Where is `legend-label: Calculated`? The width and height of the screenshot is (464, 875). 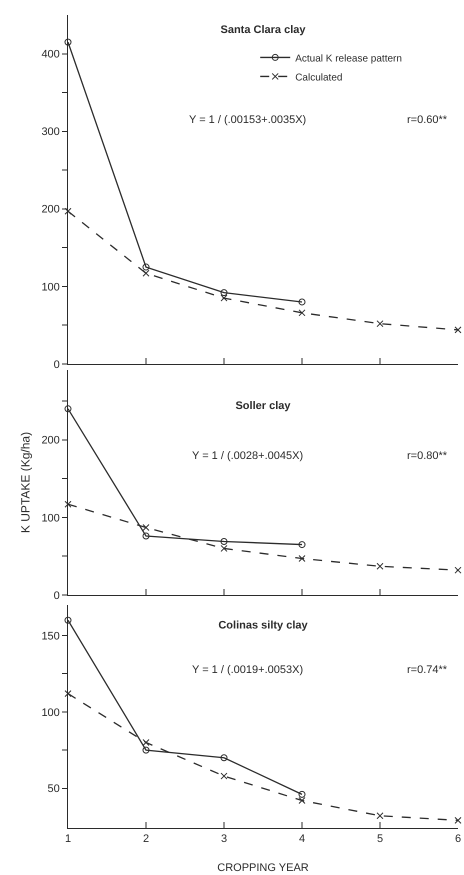 legend-label: Calculated is located at coordinates (318, 78).